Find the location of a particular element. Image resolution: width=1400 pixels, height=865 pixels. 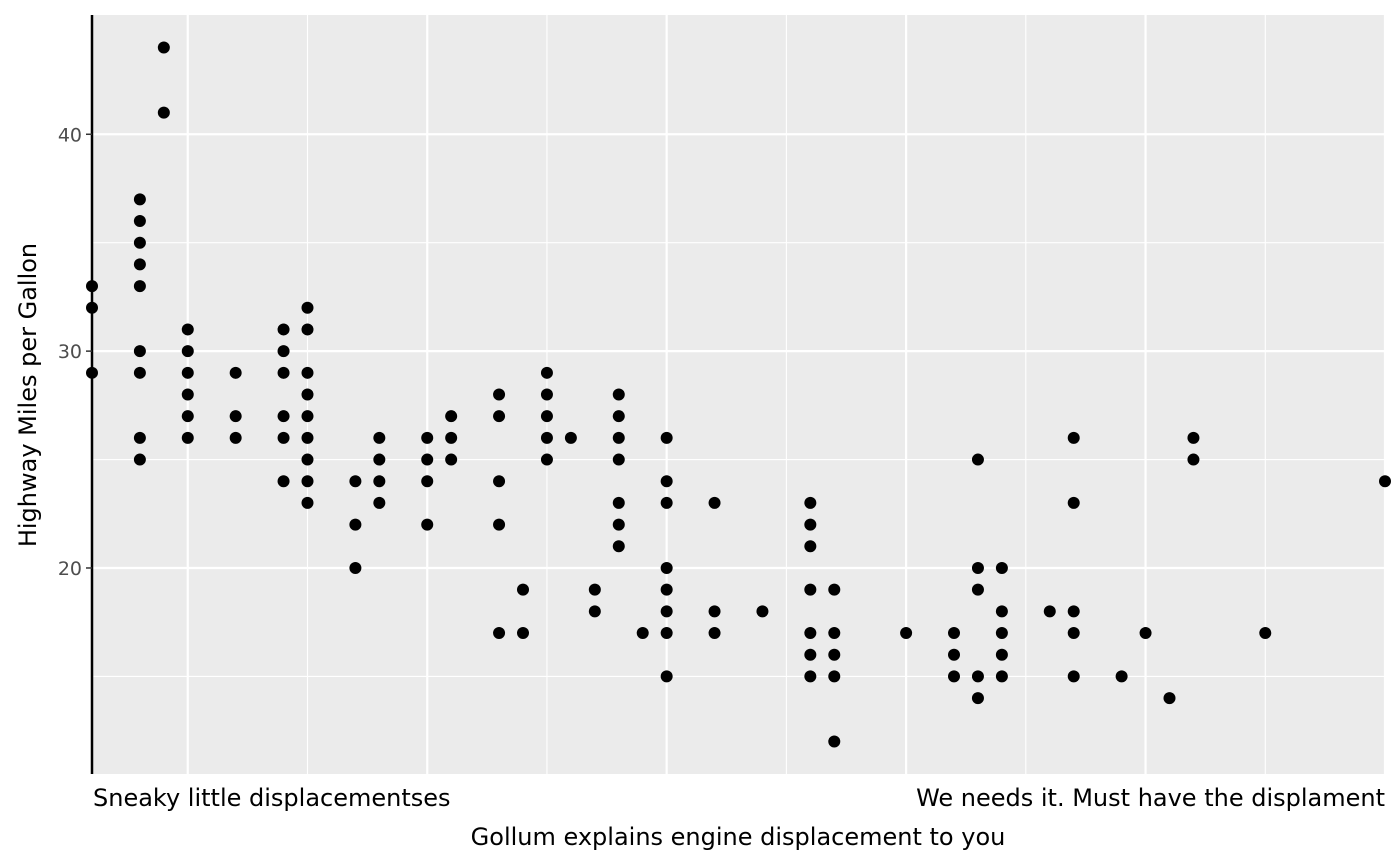

x-annotation-left: Sneaky little displacementses is located at coordinates (272, 798).